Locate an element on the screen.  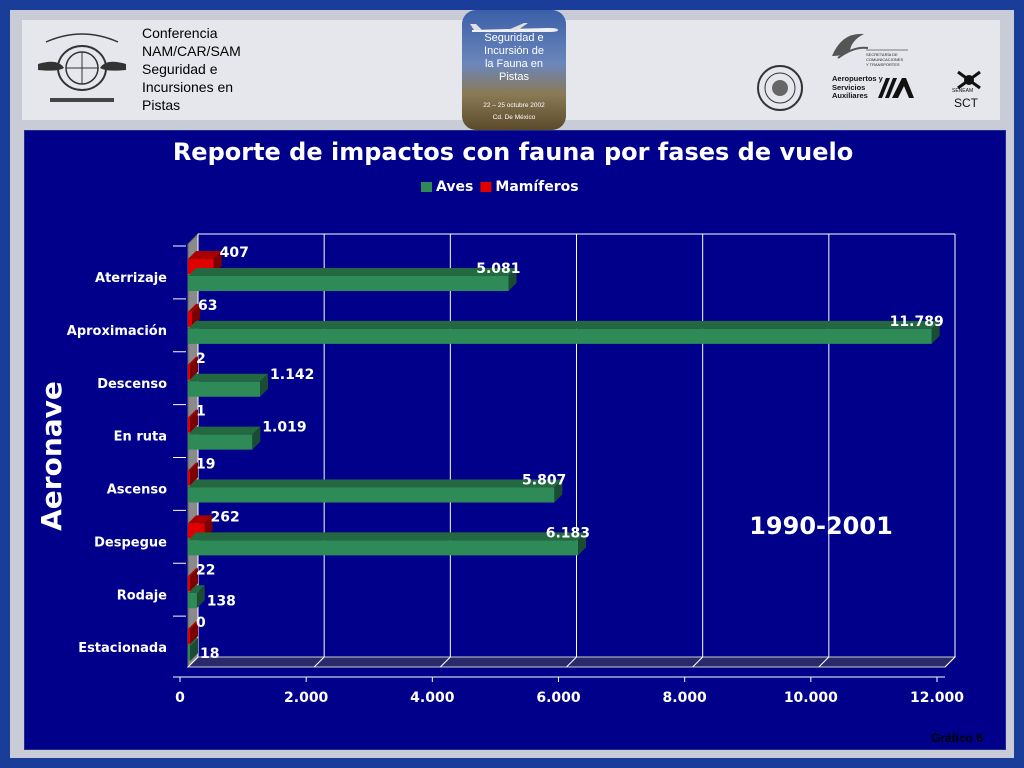
asa-label: Aeropuertos y Servicios Auxiliares is located at coordinates (857, 87).